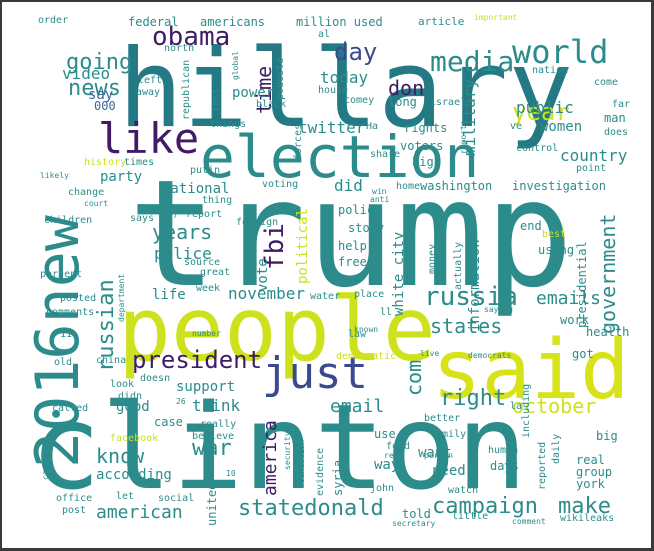 The width and height of the screenshot is (654, 551). I want to click on cloud-word: history, so click(105, 162).